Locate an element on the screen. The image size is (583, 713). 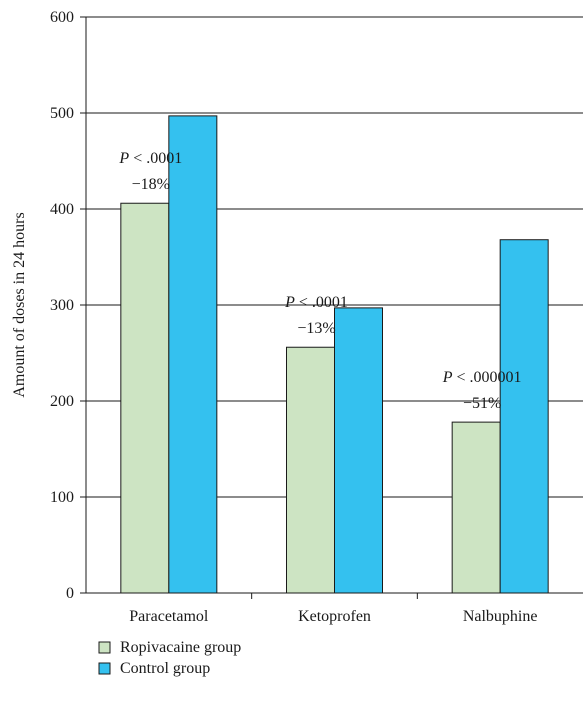
y-axis-title: Amount of doses in 24 hours is located at coordinates (19, 304).